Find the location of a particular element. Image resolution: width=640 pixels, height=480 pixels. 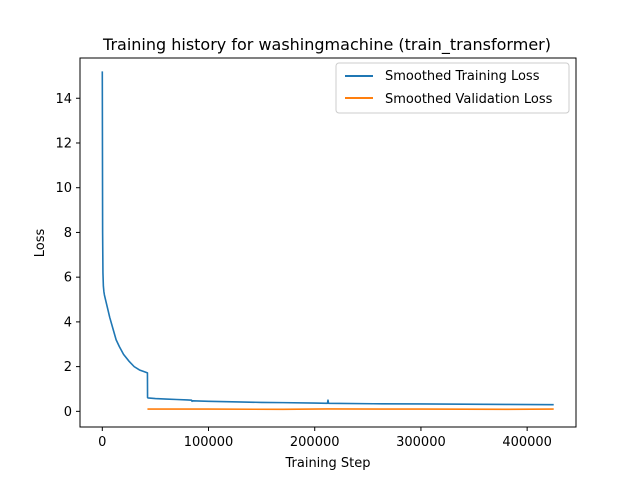

y-tick-label: 4 is located at coordinates (68, 322).